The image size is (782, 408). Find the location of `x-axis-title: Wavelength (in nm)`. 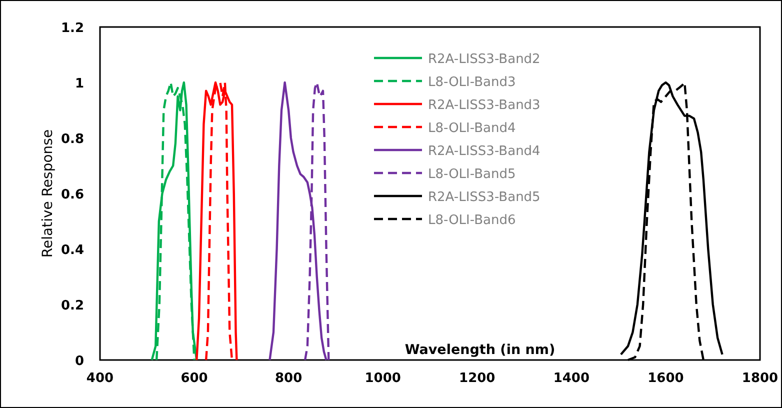

x-axis-title: Wavelength (in nm) is located at coordinates (480, 350).